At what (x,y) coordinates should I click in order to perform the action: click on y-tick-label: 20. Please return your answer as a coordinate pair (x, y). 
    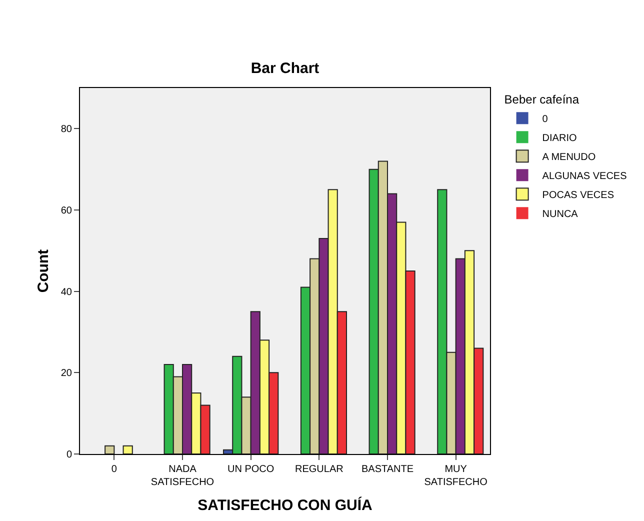
    Looking at the image, I should click on (66, 374).